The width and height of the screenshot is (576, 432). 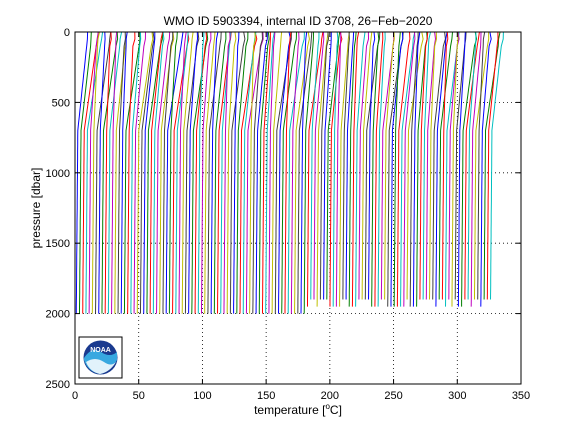 I want to click on x-axis-label: temperature [oC], so click(x=298, y=409).